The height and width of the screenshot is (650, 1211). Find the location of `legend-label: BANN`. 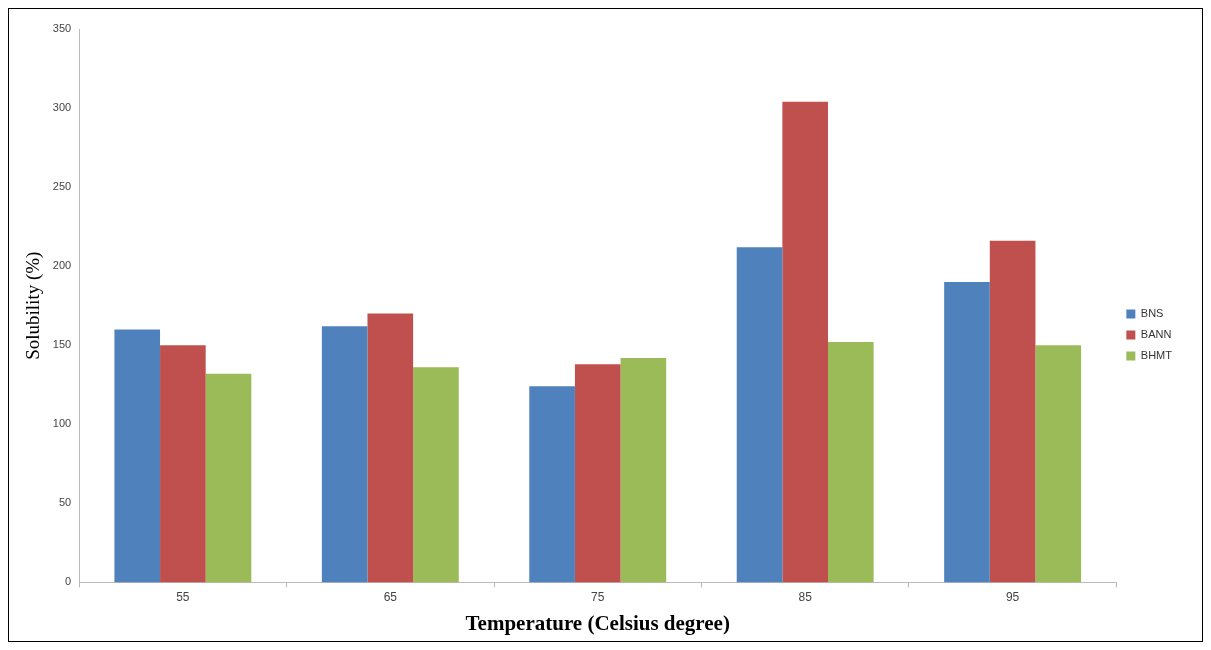

legend-label: BANN is located at coordinates (1156, 334).